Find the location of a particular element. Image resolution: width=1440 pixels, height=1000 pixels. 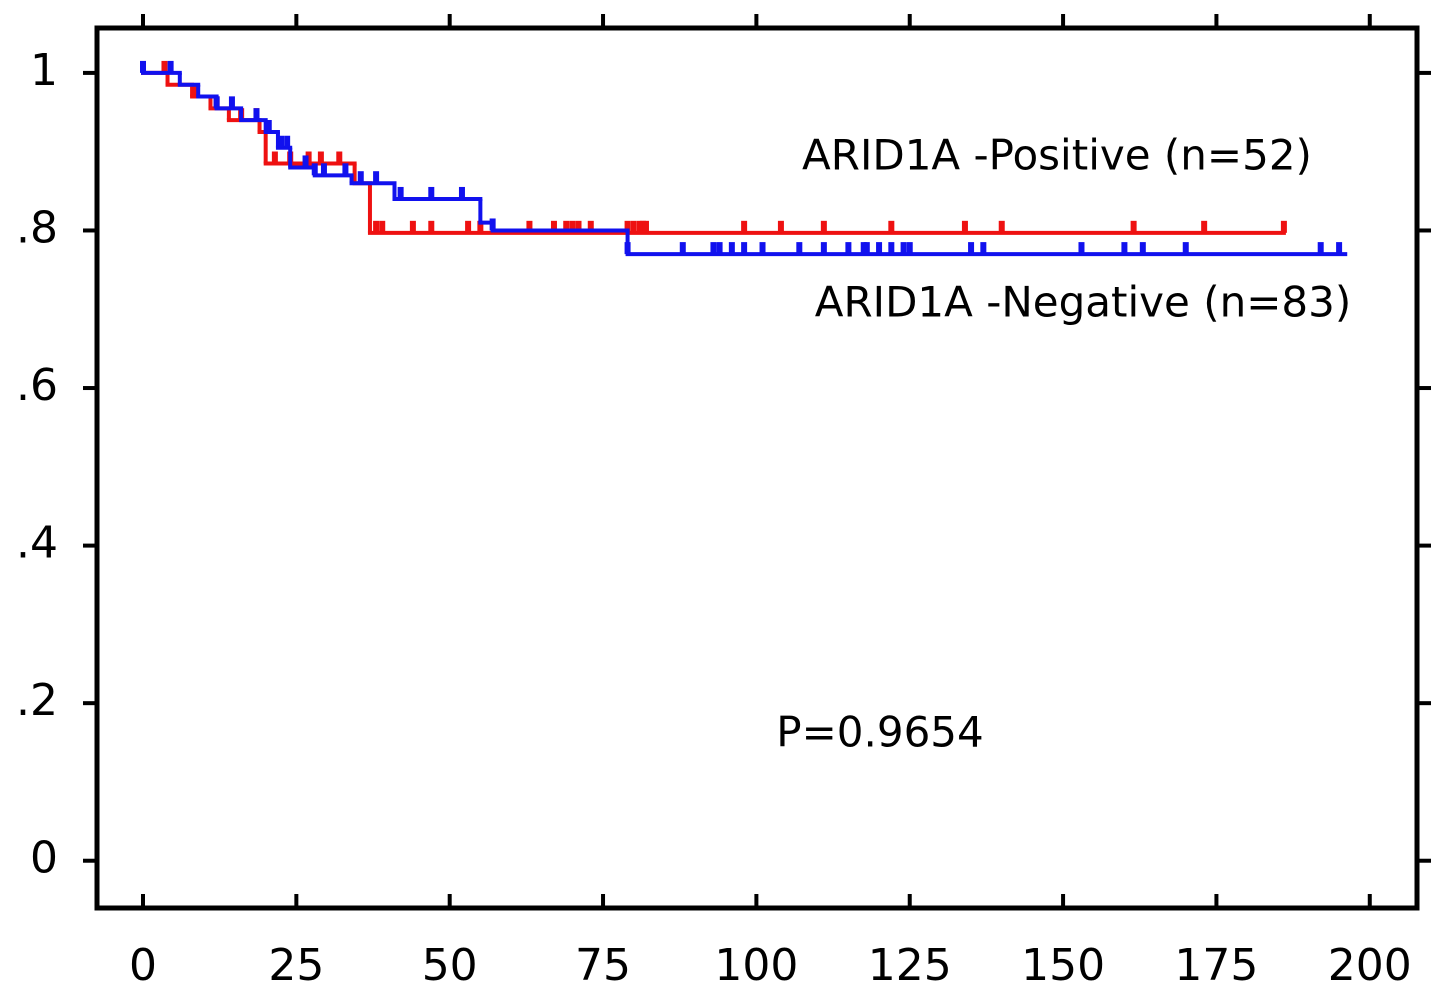

series-label: ARID1A -Positive (n=52) is located at coordinates (1057, 155).